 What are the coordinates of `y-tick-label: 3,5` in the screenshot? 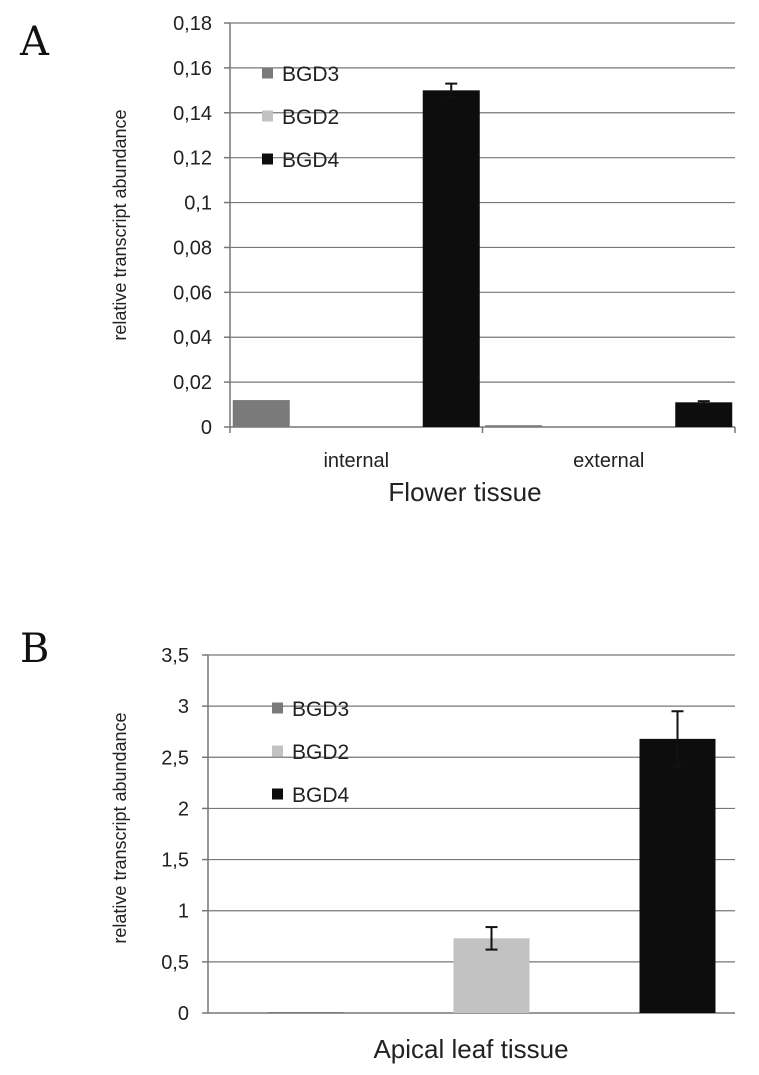 It's located at (175, 656).